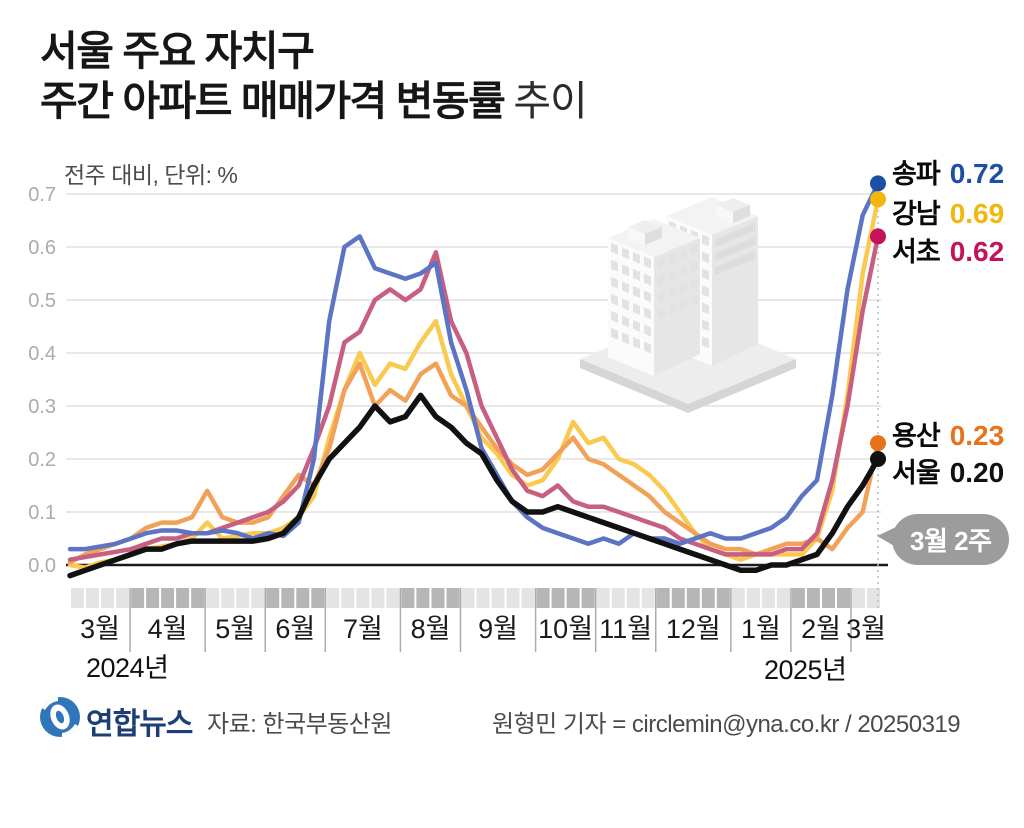  Describe the element at coordinates (625, 629) in the screenshot. I see `month-label: 11월` at that location.